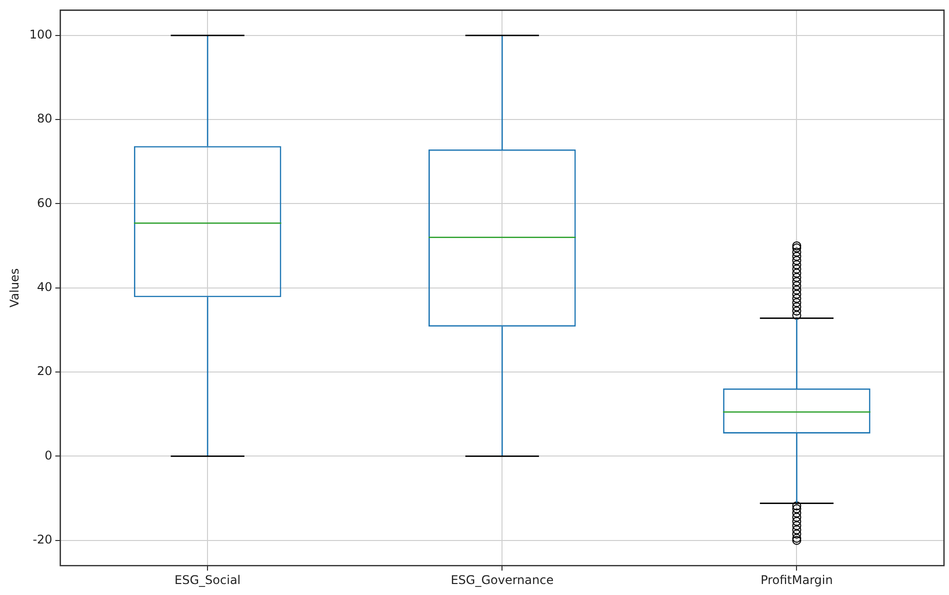 The image size is (949, 595). What do you see at coordinates (44, 119) in the screenshot?
I see `y-tick-label: 80` at bounding box center [44, 119].